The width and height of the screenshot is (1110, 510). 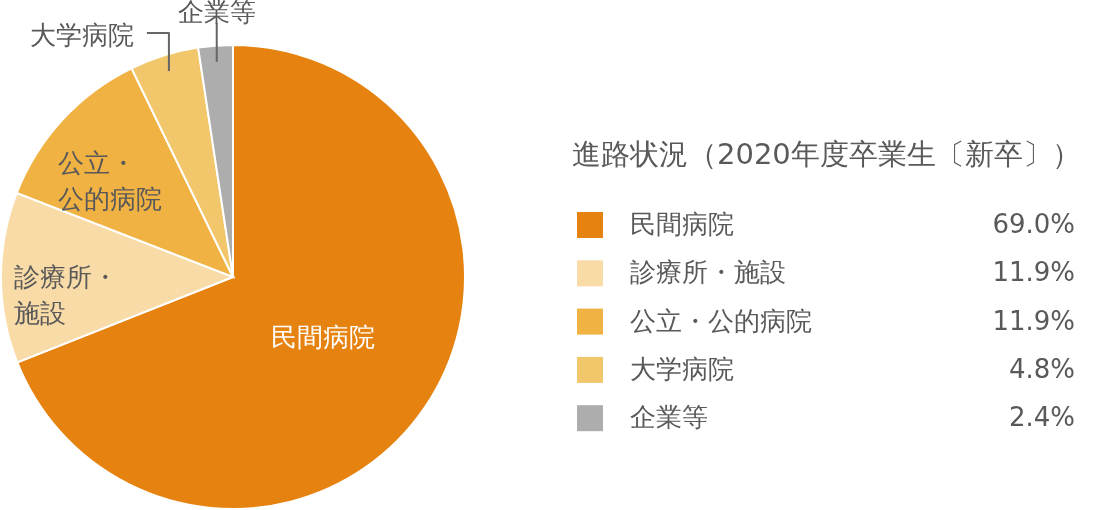 What do you see at coordinates (81, 35) in the screenshot?
I see `slice-label: 大学病院` at bounding box center [81, 35].